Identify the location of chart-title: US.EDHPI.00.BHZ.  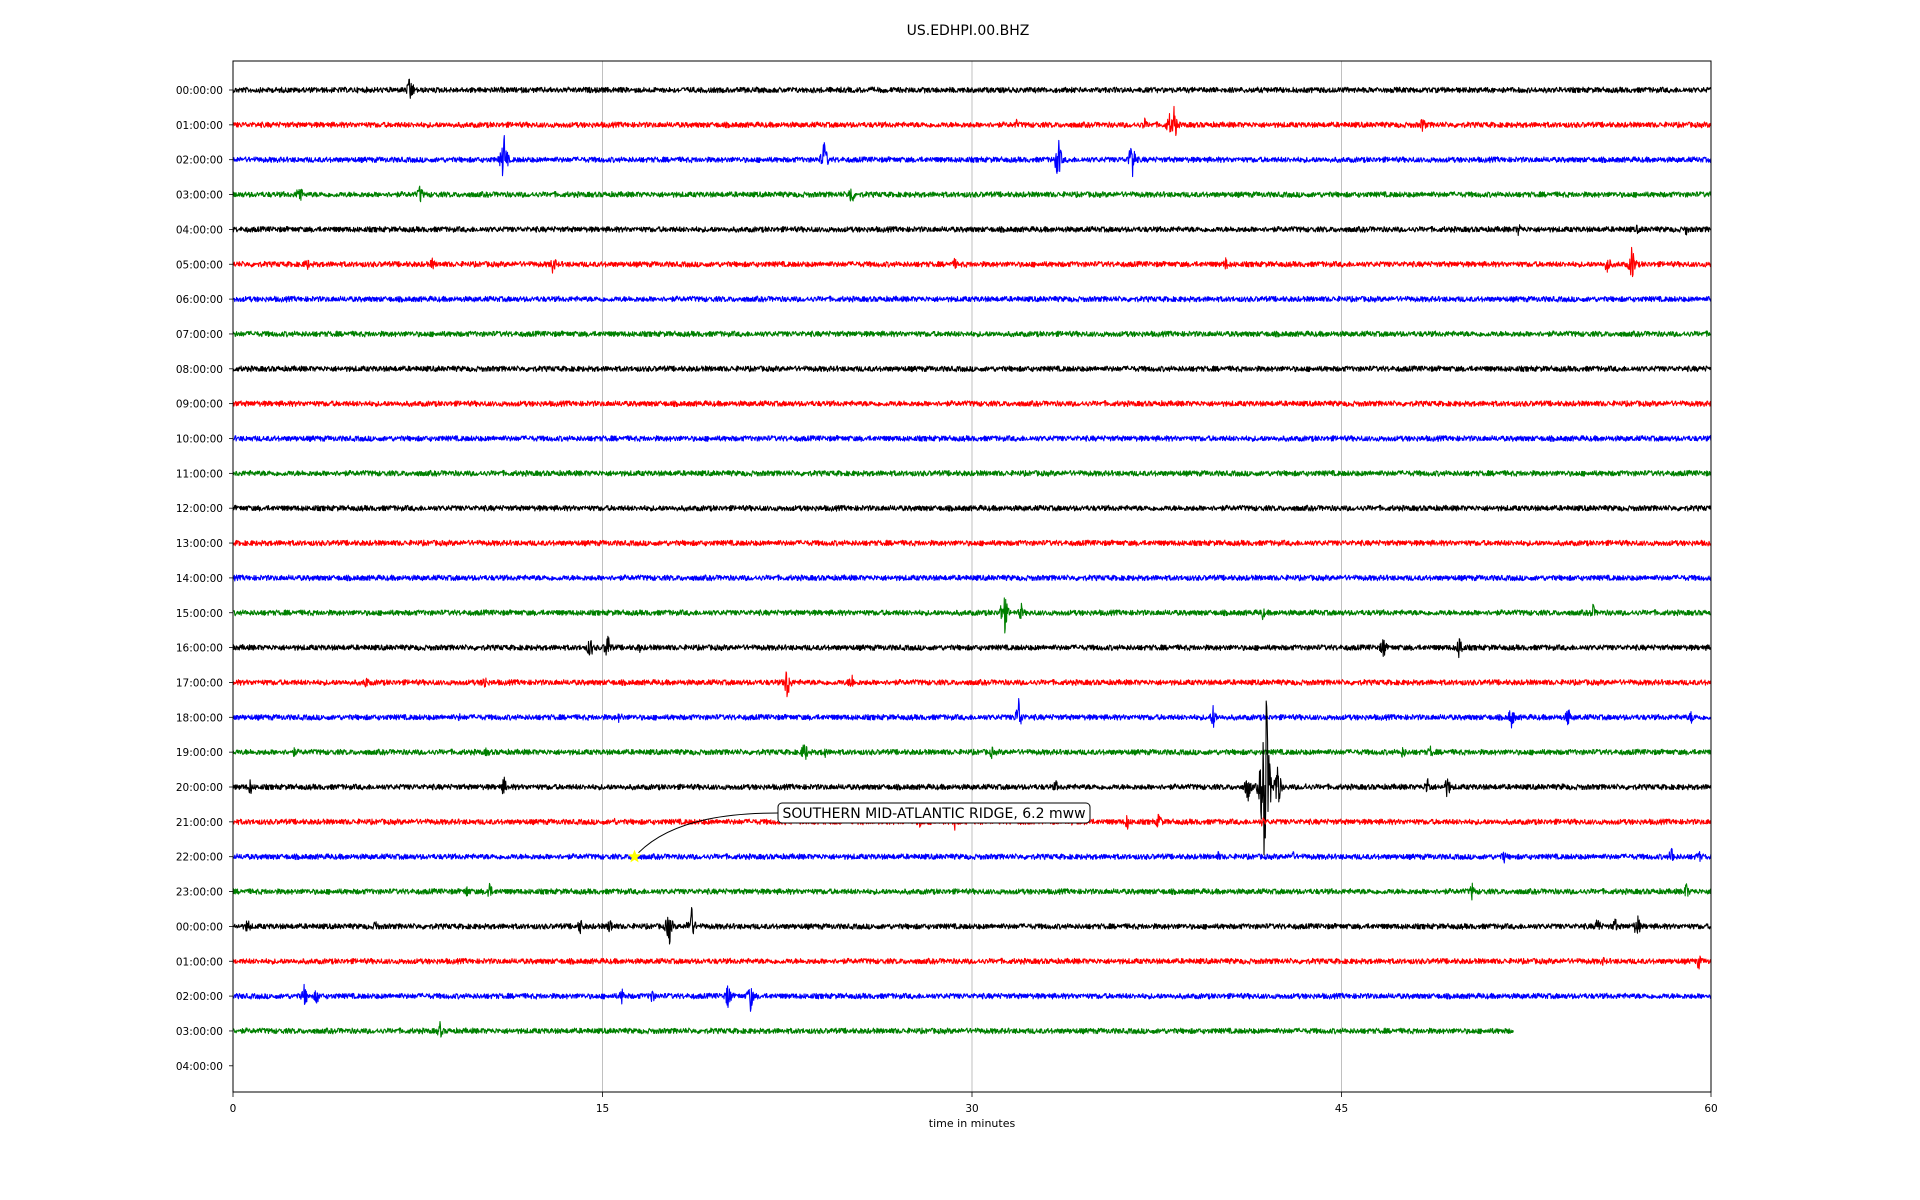
(968, 31).